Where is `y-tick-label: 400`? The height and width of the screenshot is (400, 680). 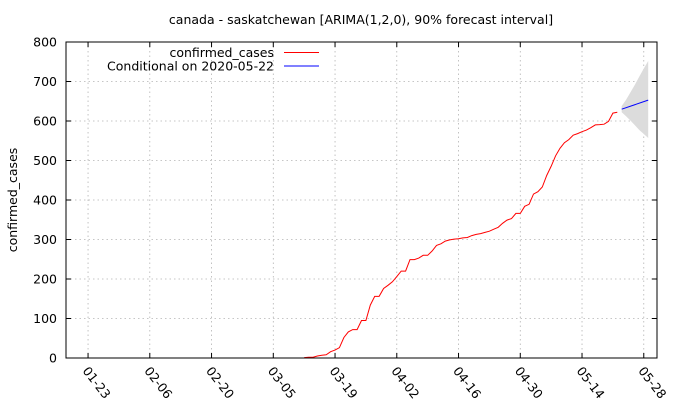 y-tick-label: 400 is located at coordinates (45, 200).